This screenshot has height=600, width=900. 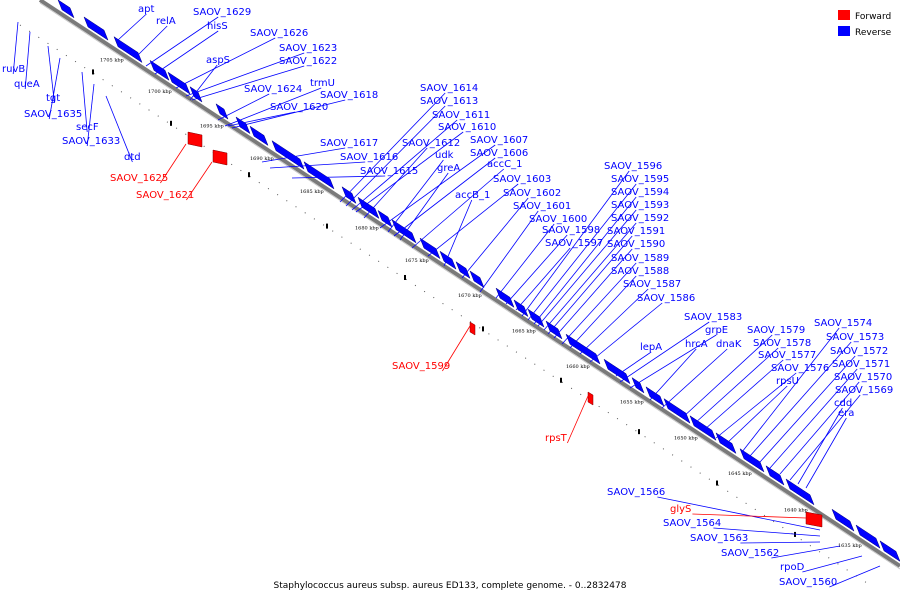 What do you see at coordinates (524, 332) in the screenshot?
I see `tick-label: 1665 kbp` at bounding box center [524, 332].